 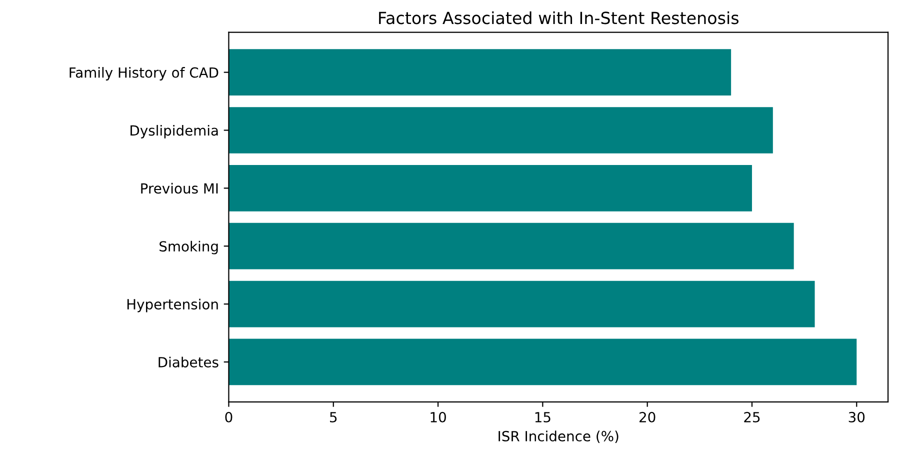 I want to click on x-tick-label: 15, so click(x=542, y=417).